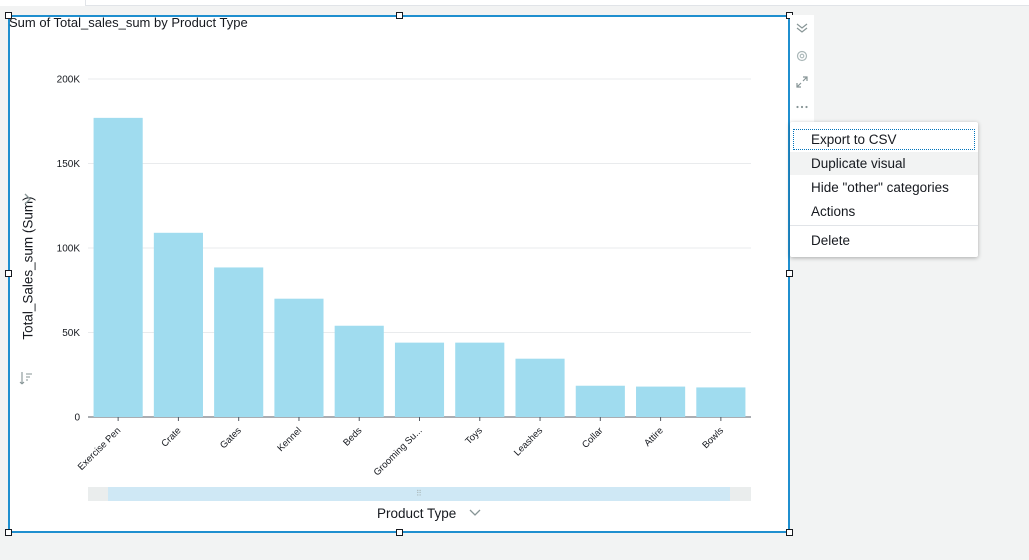 This screenshot has height=560, width=1029. Describe the element at coordinates (884, 163) in the screenshot. I see `menu-item-duplicate-visual: Duplicate visual` at that location.